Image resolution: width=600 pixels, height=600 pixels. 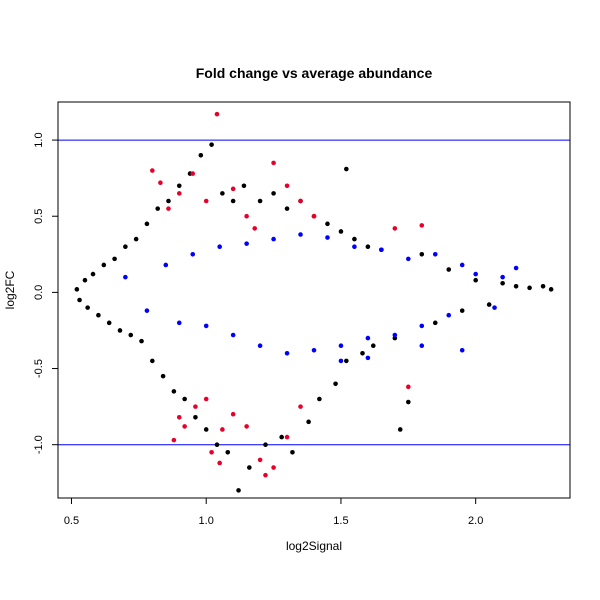 I want to click on x-tick-label: 1.5, so click(x=340, y=521).